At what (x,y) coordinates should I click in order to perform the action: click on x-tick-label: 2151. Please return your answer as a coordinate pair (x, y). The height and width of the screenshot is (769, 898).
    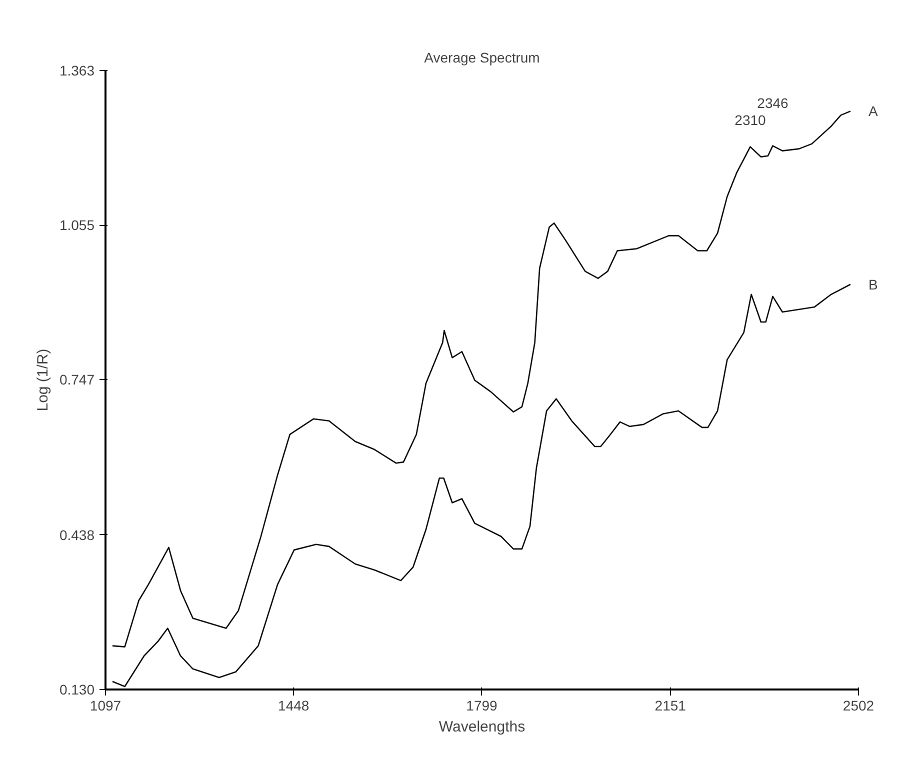
    Looking at the image, I should click on (670, 706).